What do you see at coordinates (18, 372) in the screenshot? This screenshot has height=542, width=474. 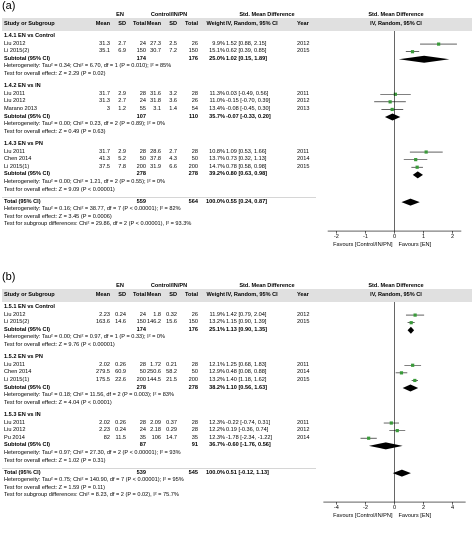 I see `study-name: Chen 2014` at bounding box center [18, 372].